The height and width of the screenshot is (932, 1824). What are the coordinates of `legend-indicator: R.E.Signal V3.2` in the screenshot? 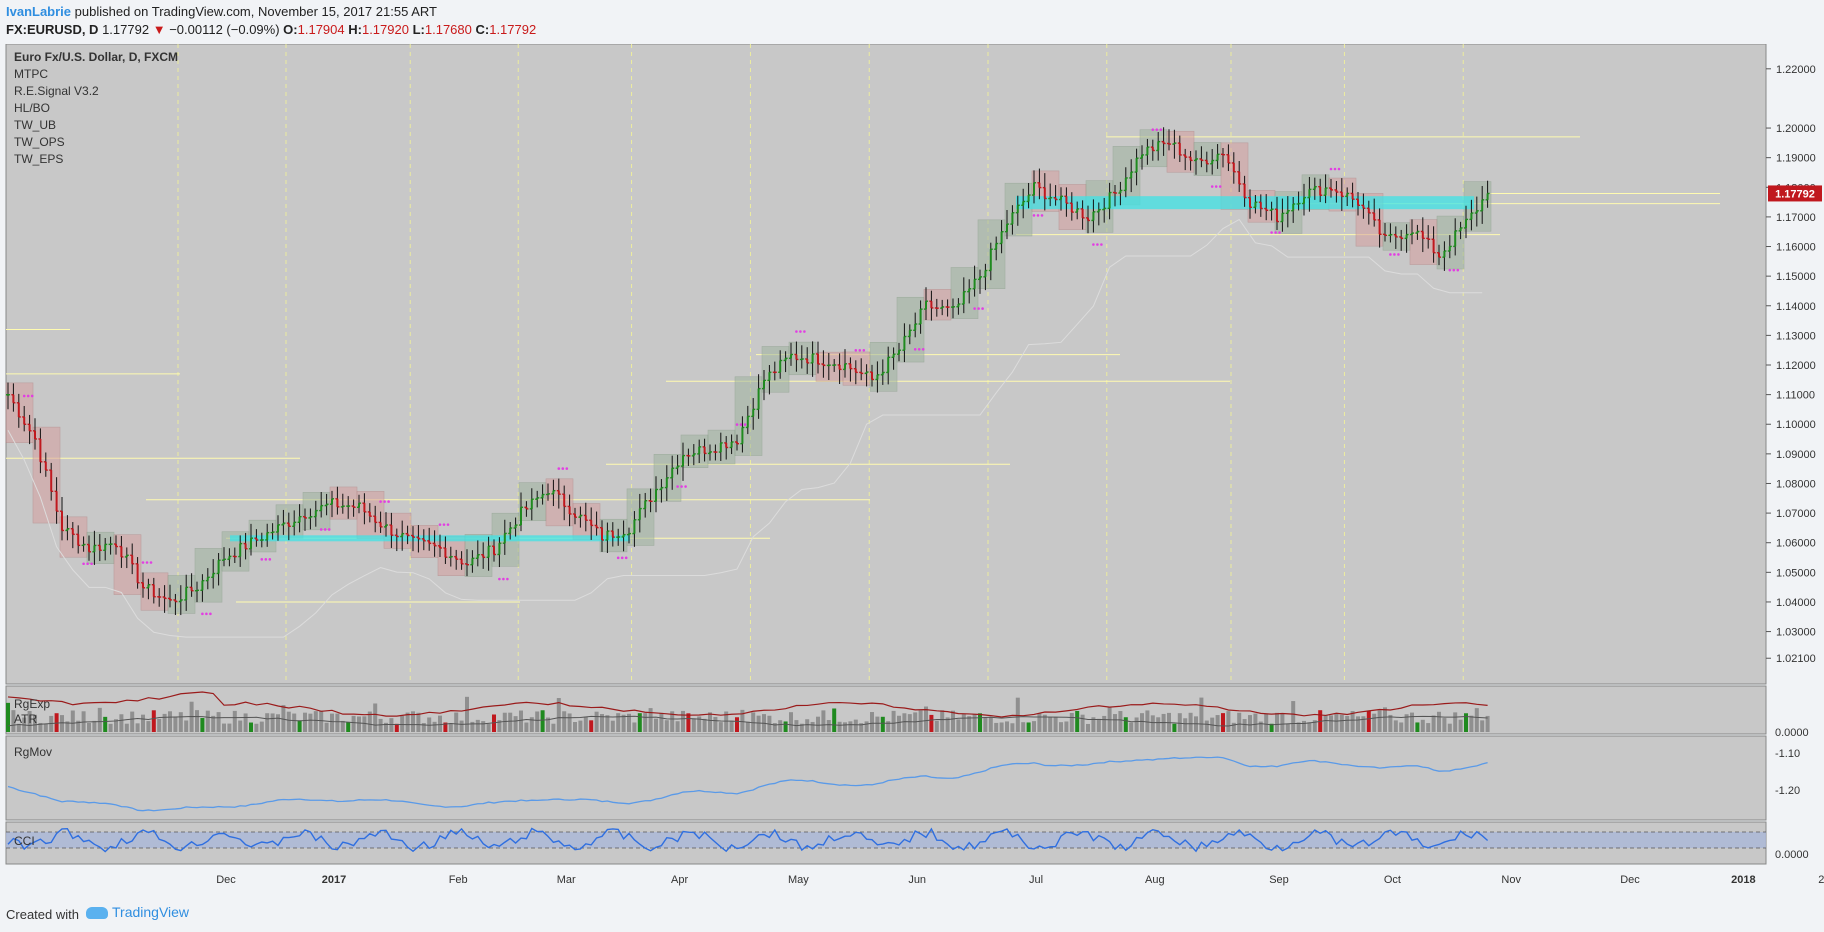 It's located at (56, 91).